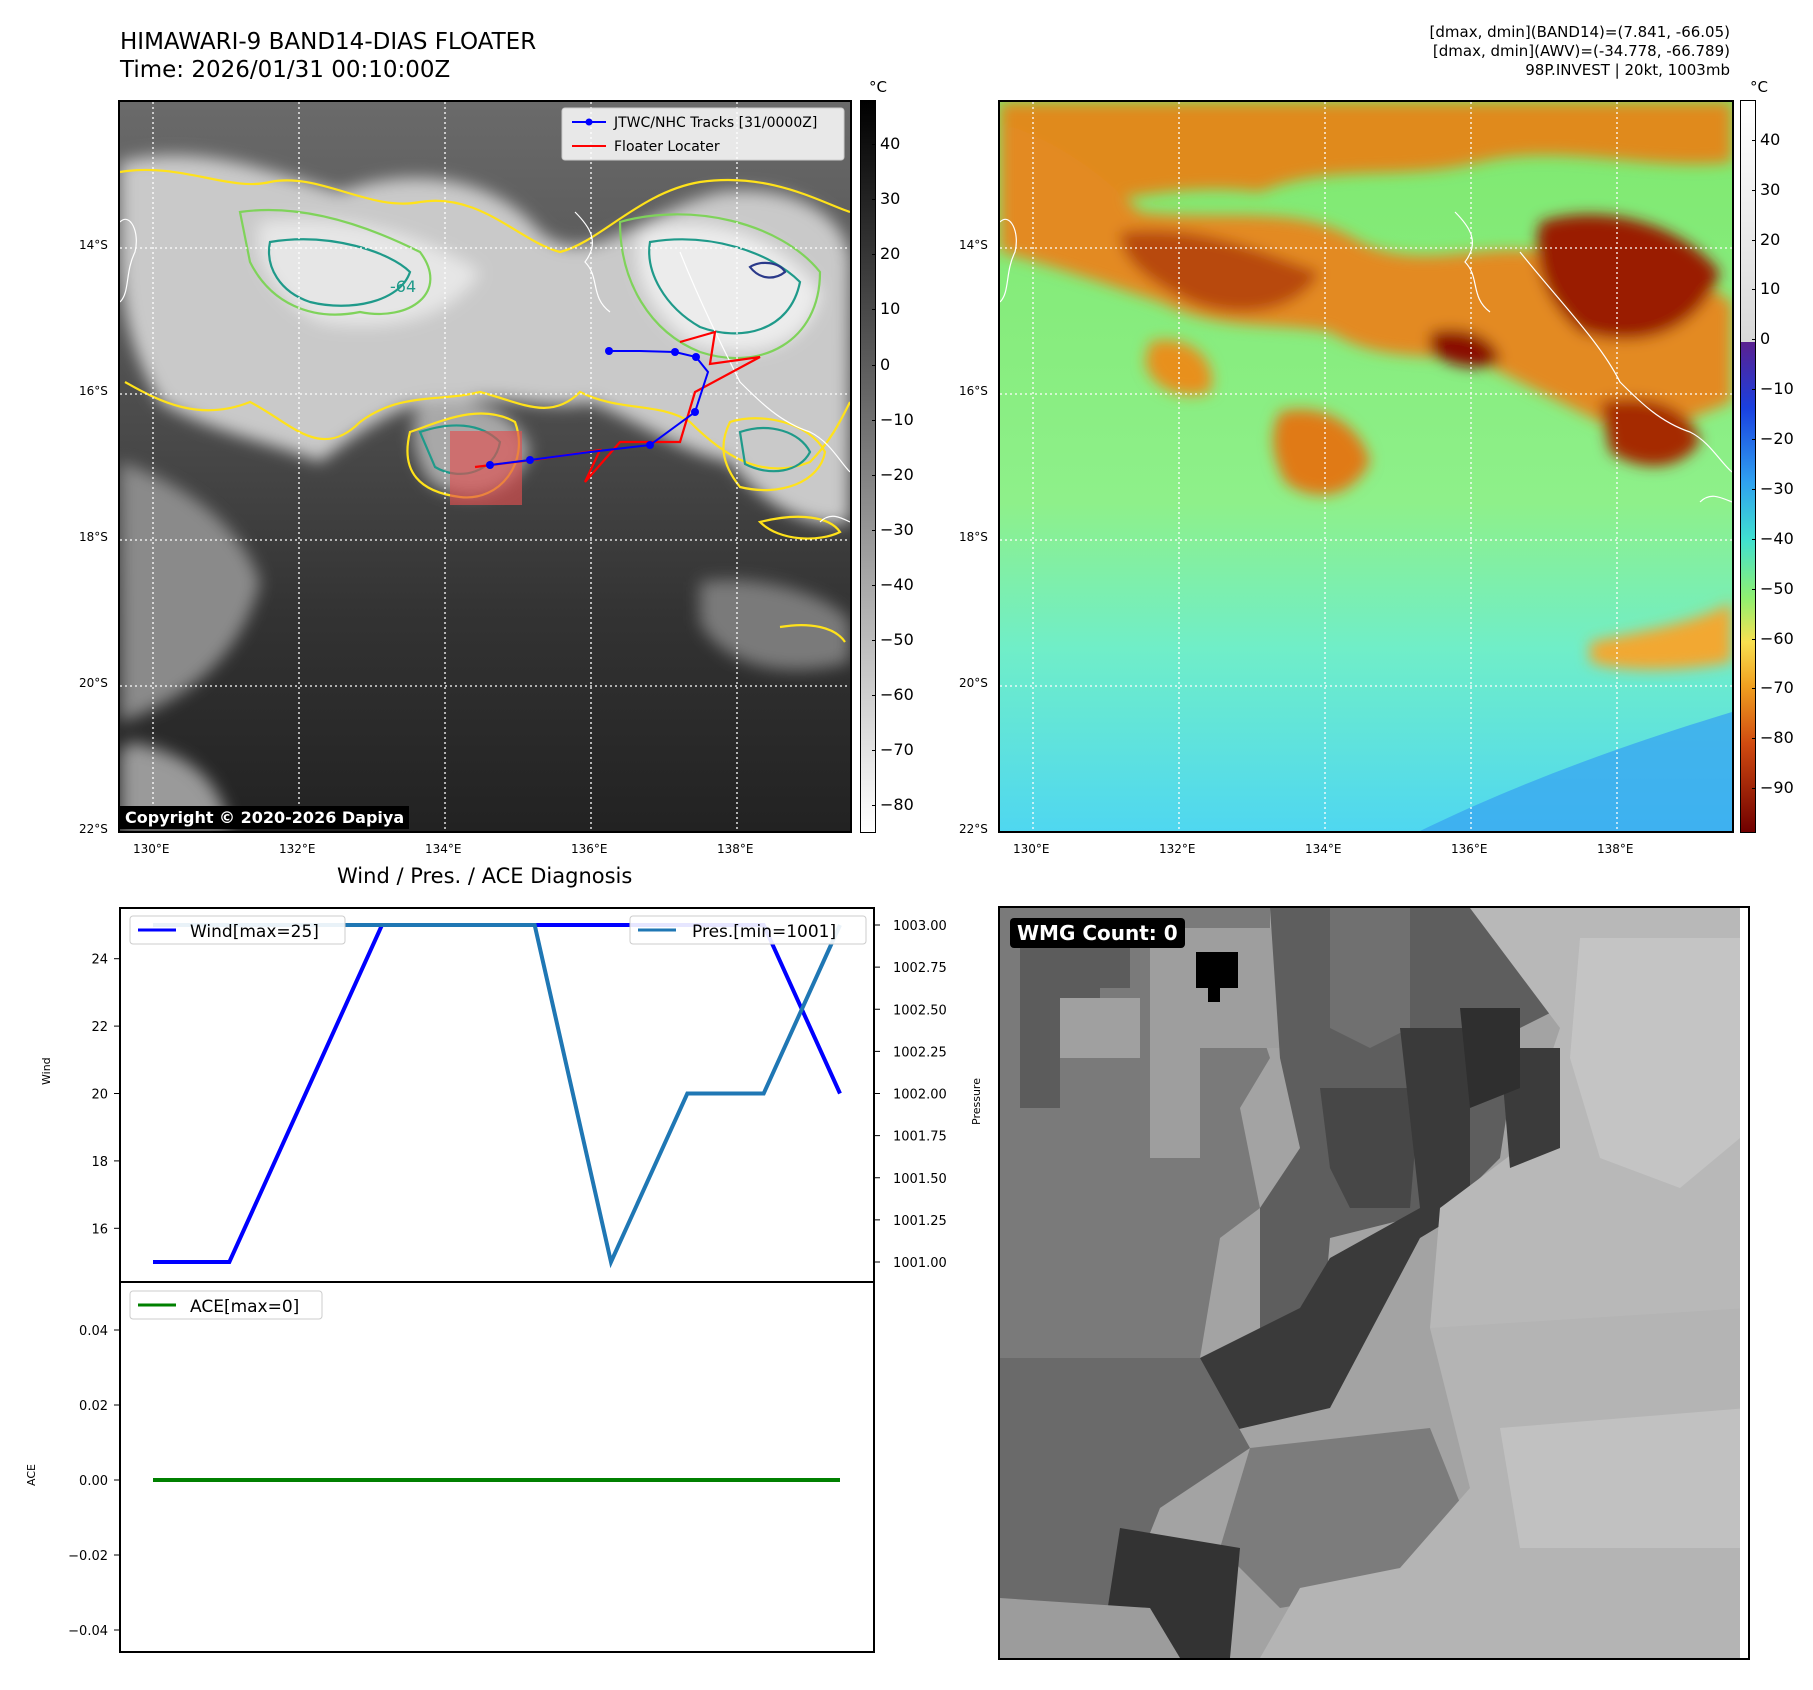  Describe the element at coordinates (920, 1179) in the screenshot. I see `pressure-tick-label: 1001.50` at that location.